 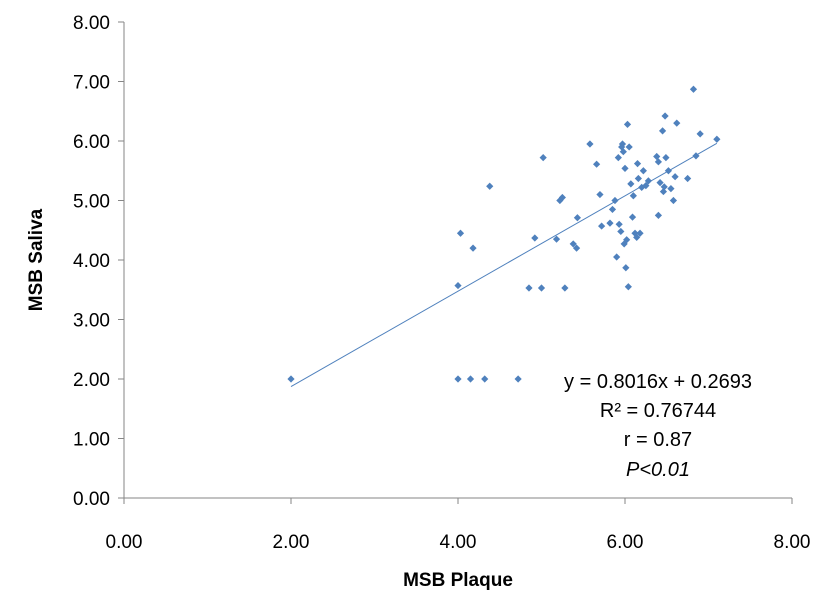 I want to click on x-tick-label: 0.00, so click(x=124, y=542).